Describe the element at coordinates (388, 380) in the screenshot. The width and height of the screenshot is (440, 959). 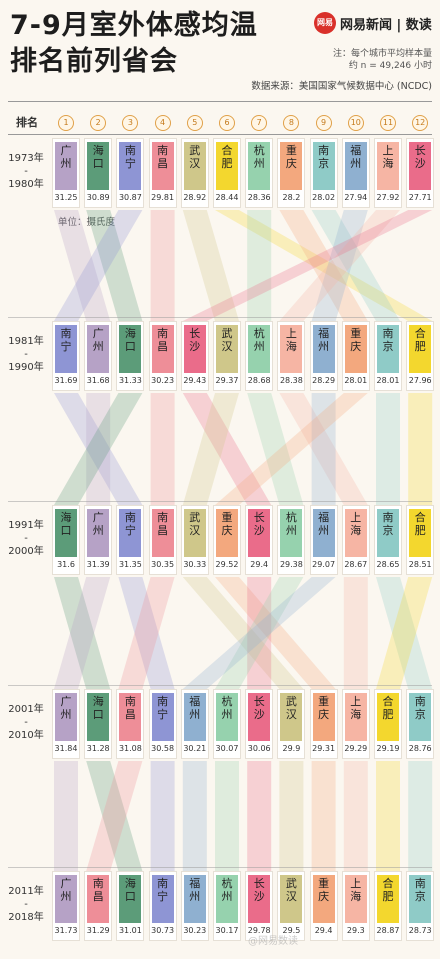
I see `city-value: 28.01` at that location.